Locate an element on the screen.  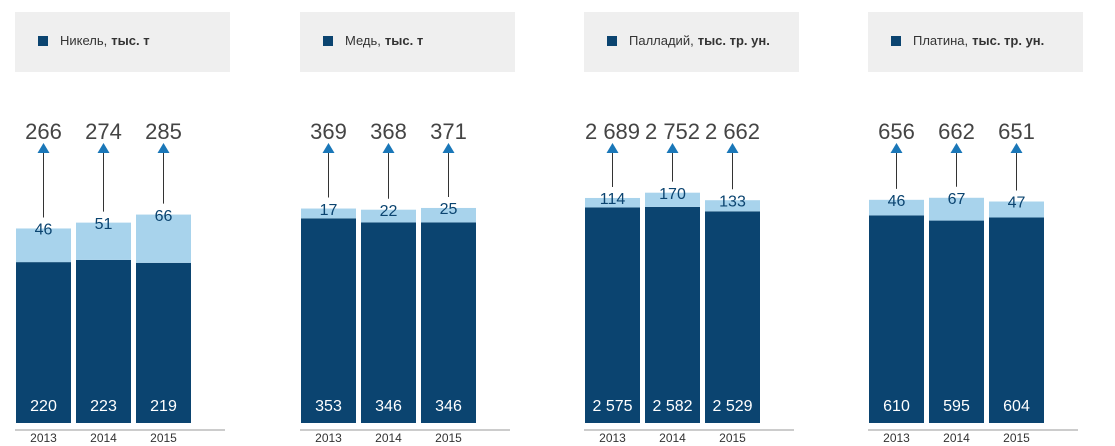
total-label: 368 is located at coordinates (388, 131).